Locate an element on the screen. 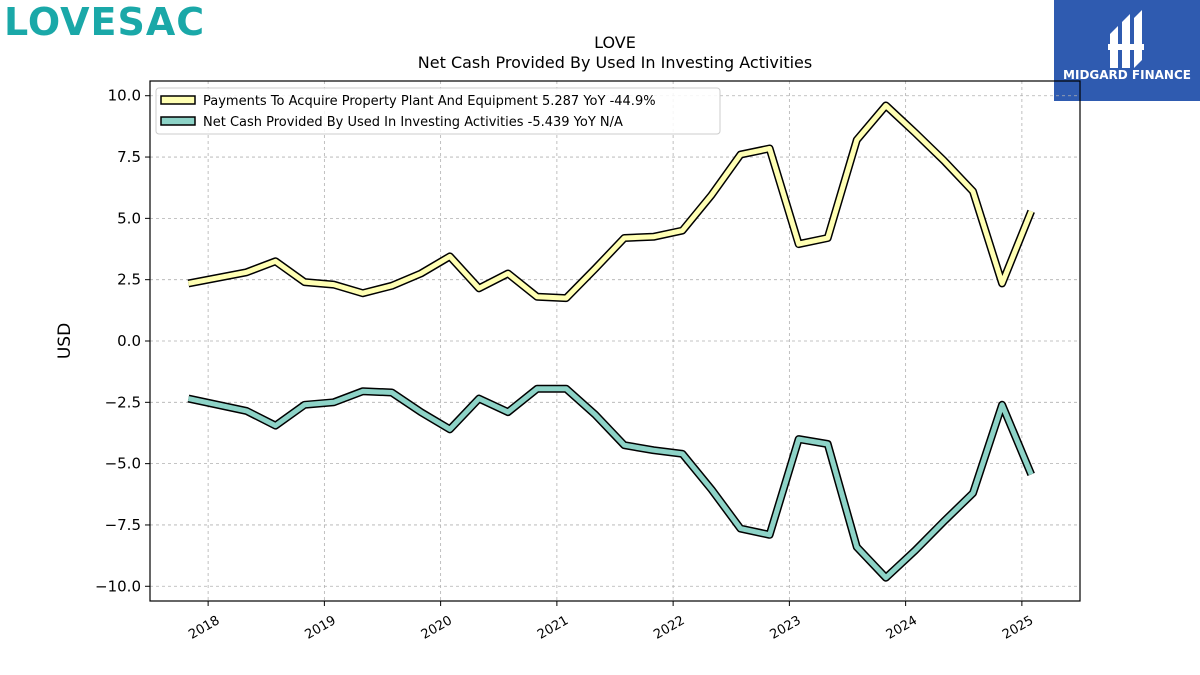  y-axis: −10.0 −7.5 −5.0 −2.5 0.0 2.5 5.0 7.5 10.0 is located at coordinates (122, 341).